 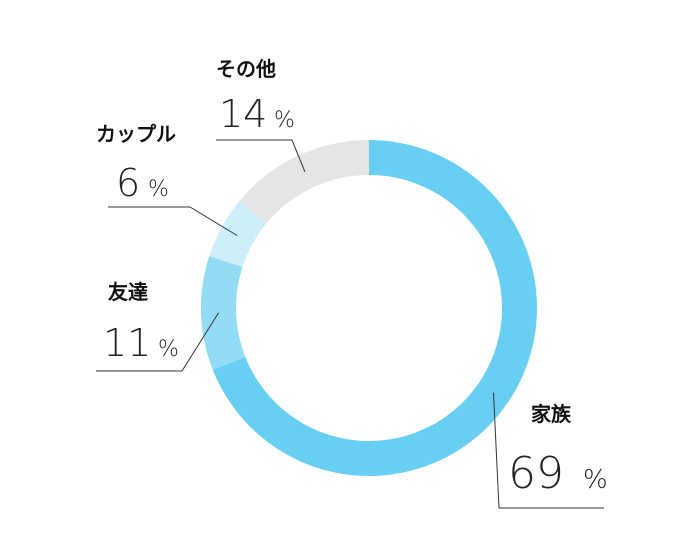 I want to click on slice-2-leader-line, so click(x=157, y=342).